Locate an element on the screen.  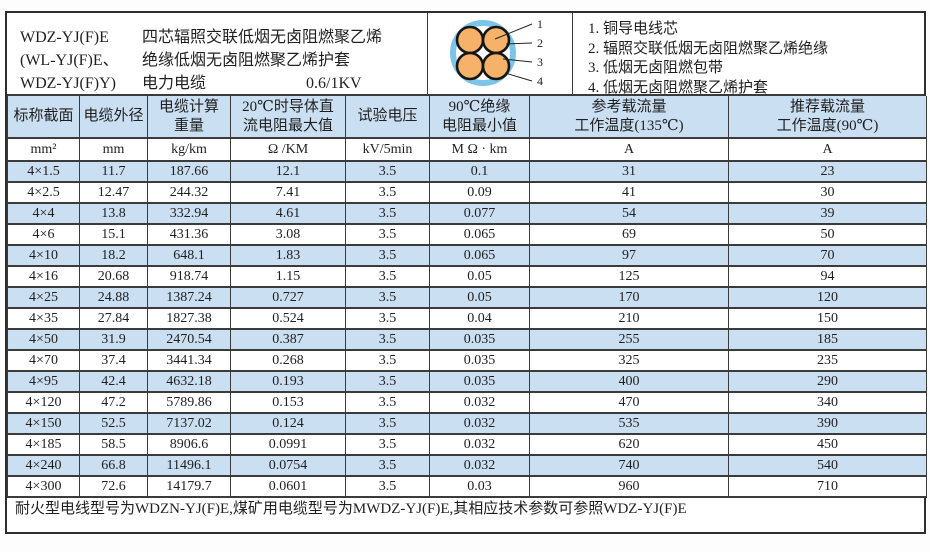
column-header: 电缆计算 重量 is located at coordinates (189, 117).